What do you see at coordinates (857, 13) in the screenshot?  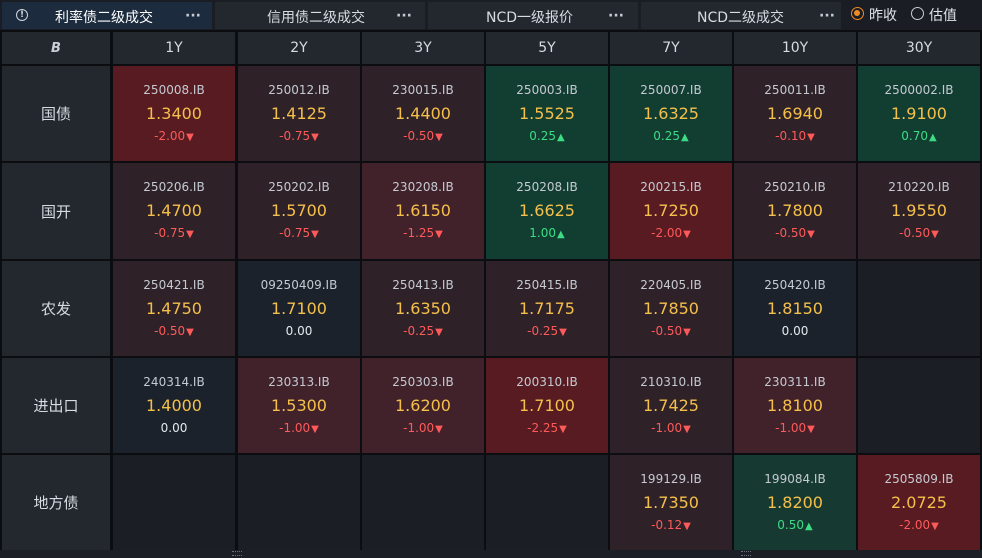 I see `prev-close-radio` at bounding box center [857, 13].